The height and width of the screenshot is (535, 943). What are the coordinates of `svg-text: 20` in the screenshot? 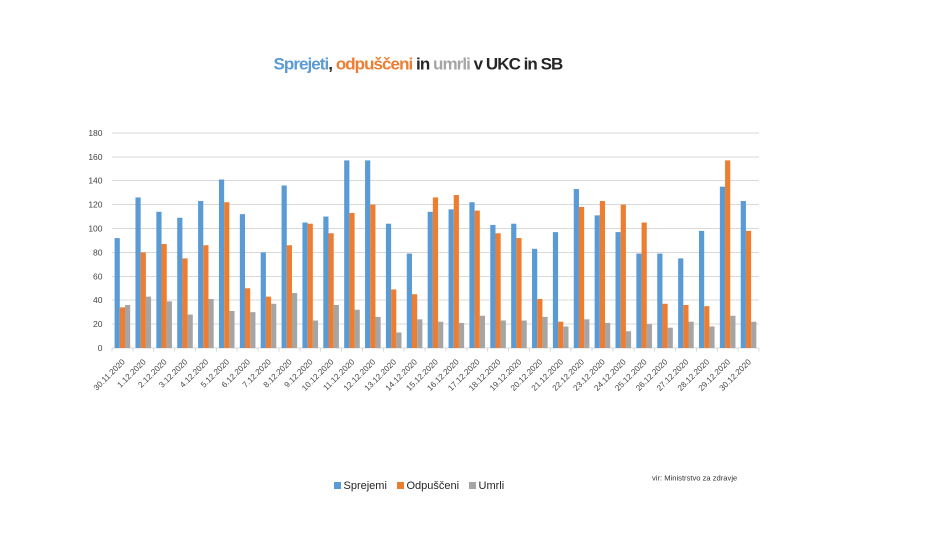 It's located at (98, 324).